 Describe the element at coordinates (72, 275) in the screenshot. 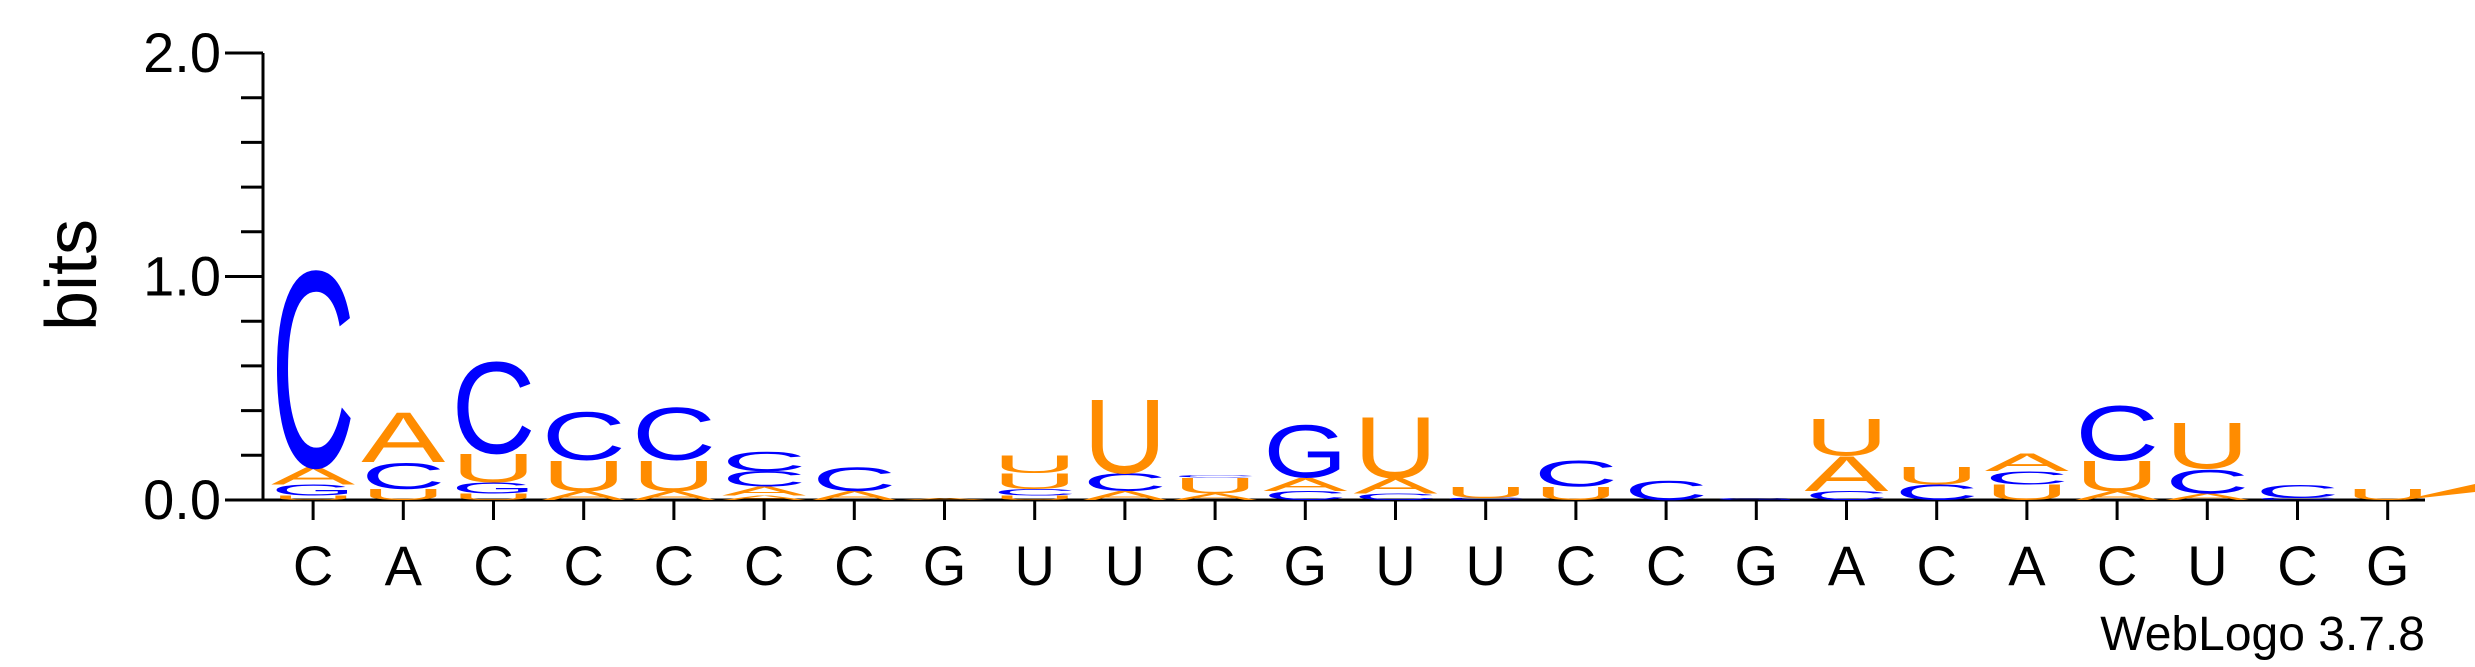

I see `y-axis-label: bits` at that location.